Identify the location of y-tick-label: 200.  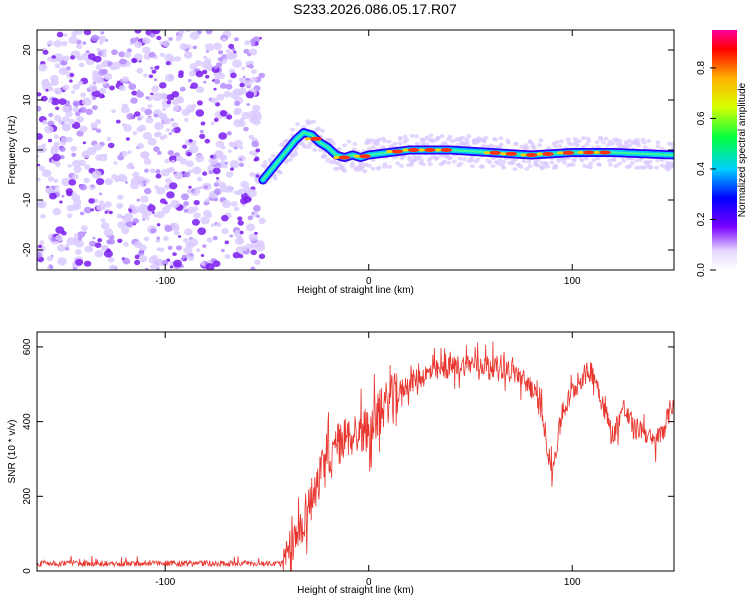
(27, 496).